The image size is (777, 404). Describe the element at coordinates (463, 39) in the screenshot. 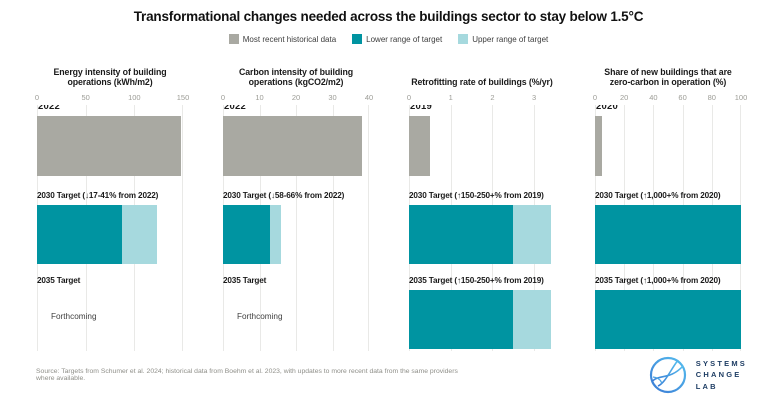

I see `legend-swatch-upper` at that location.